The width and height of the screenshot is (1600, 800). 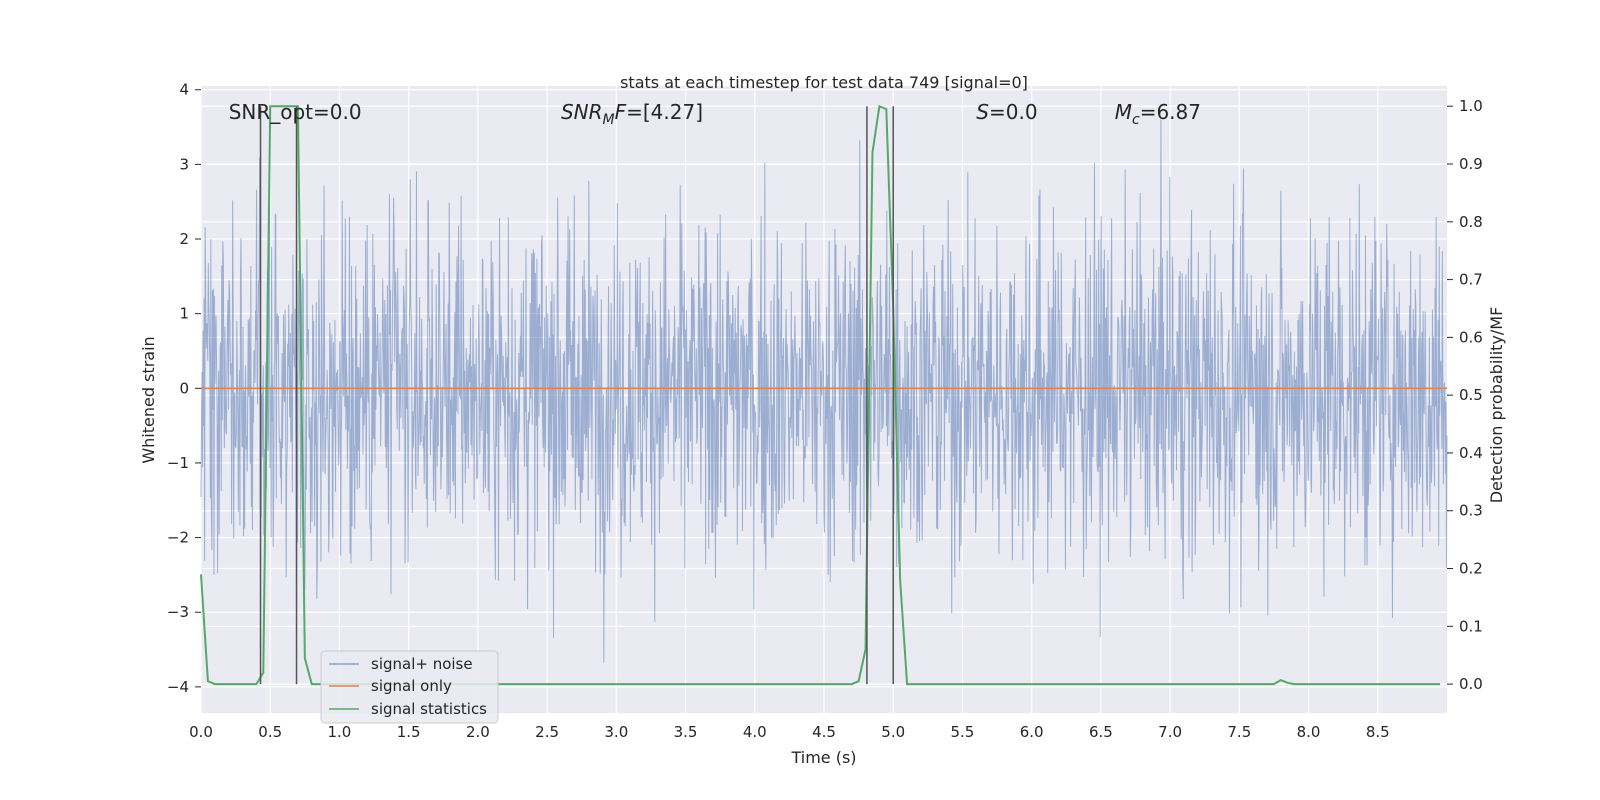 I want to click on legend-label-signal-only: signal only, so click(x=411, y=686).